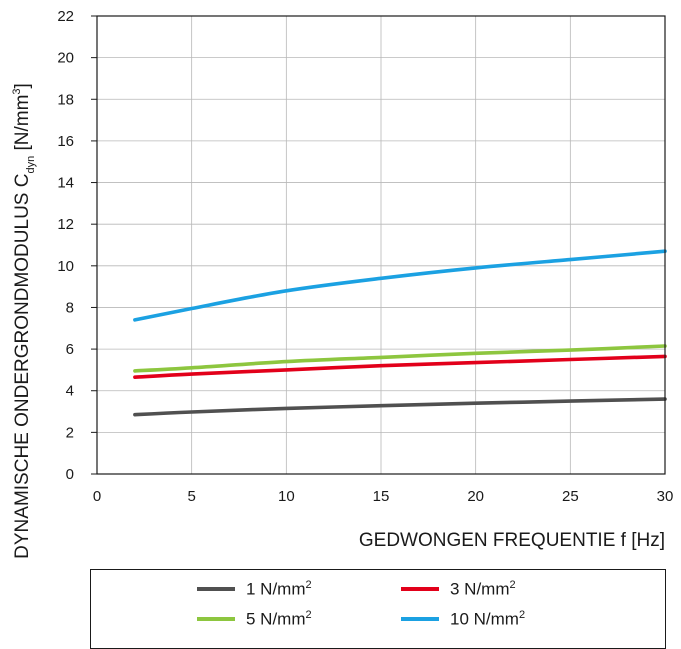  I want to click on y-axis-title-unit-open: [N/mm, so click(22, 125).